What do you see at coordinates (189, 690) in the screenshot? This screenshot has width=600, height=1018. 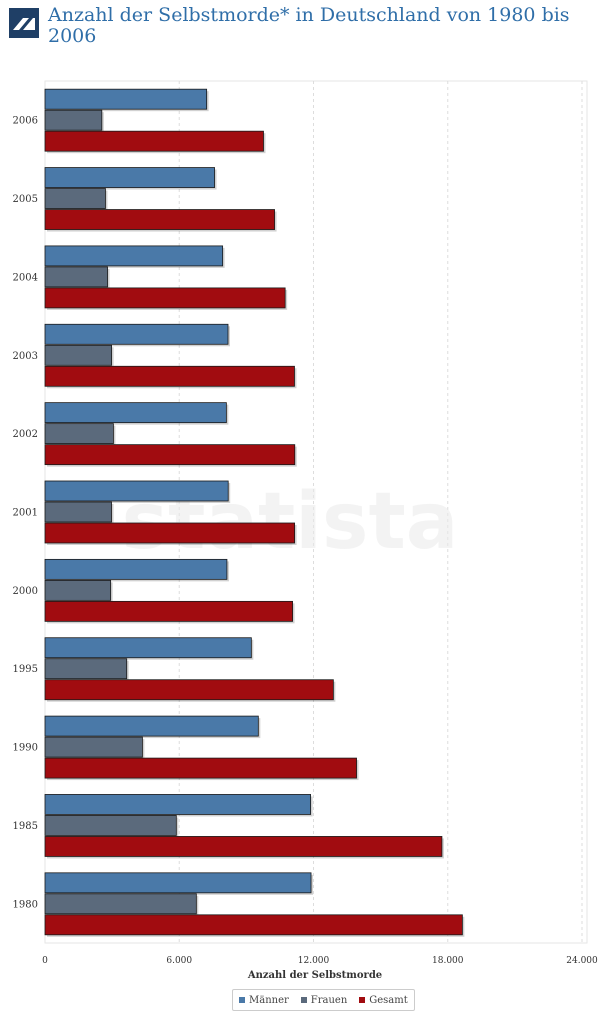 I see `bar-gesamt-1995` at bounding box center [189, 690].